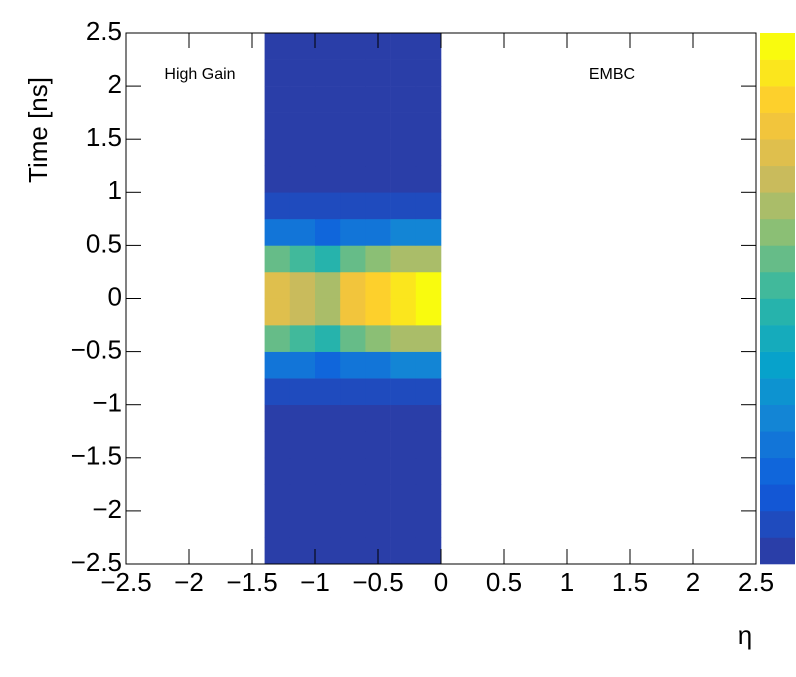 The height and width of the screenshot is (677, 796). I want to click on annotation: High Gain, so click(199, 74).